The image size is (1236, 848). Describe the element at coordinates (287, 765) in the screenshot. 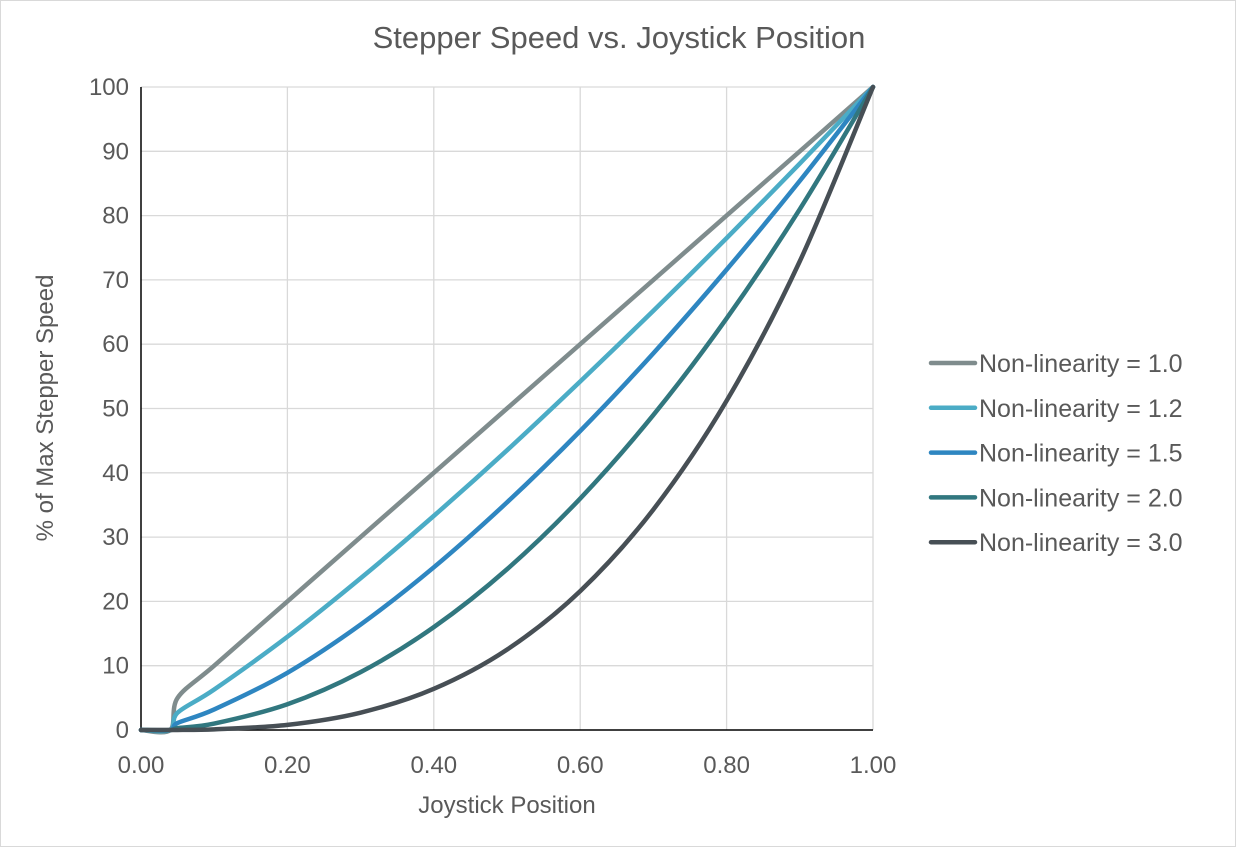

I see `x-tick-label: 0.20` at that location.